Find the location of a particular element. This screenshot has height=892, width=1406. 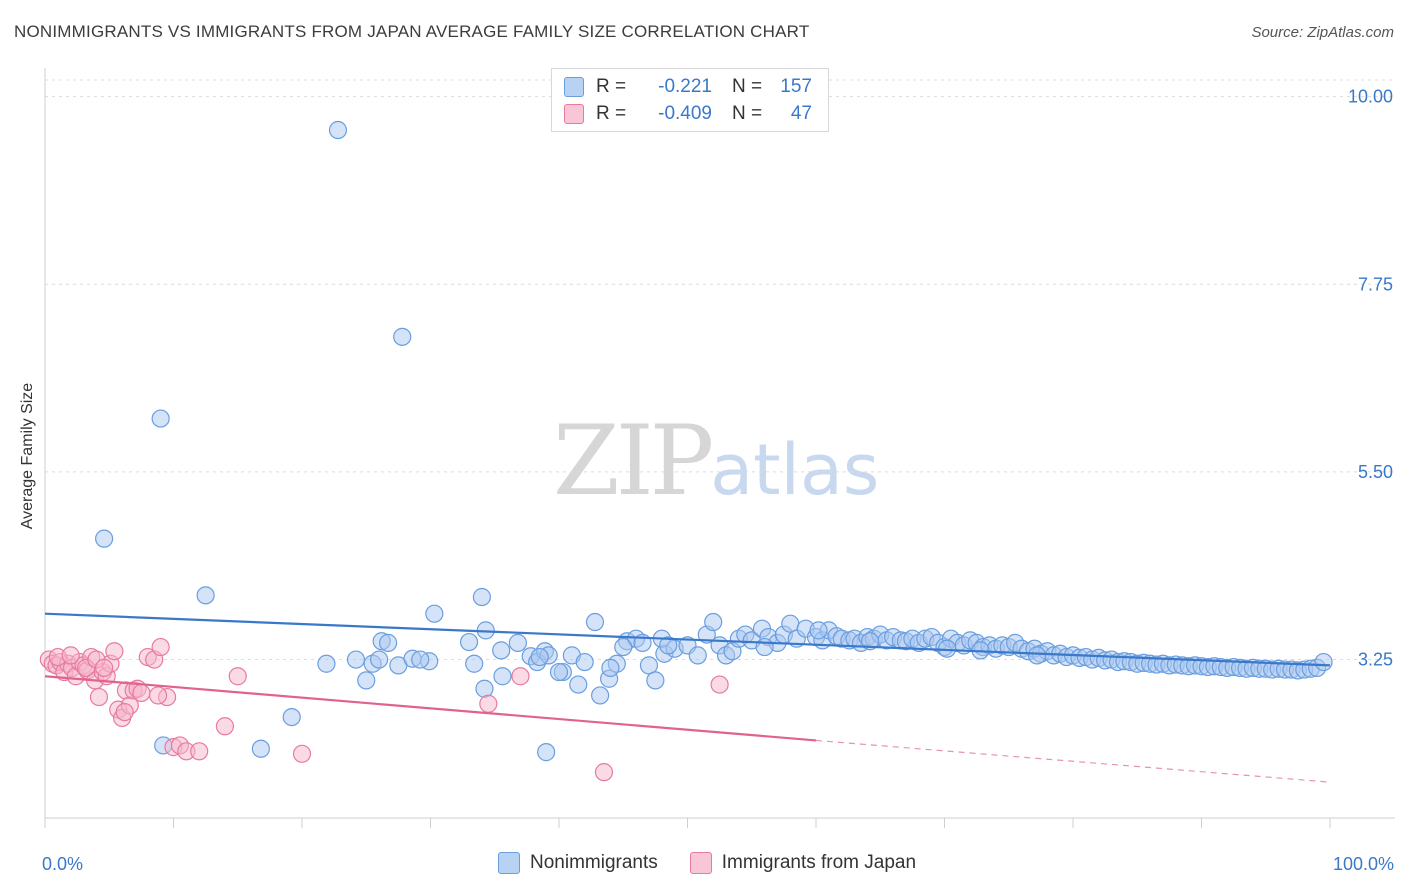

japan-trend-line-extrapolated is located at coordinates (1073, 761).